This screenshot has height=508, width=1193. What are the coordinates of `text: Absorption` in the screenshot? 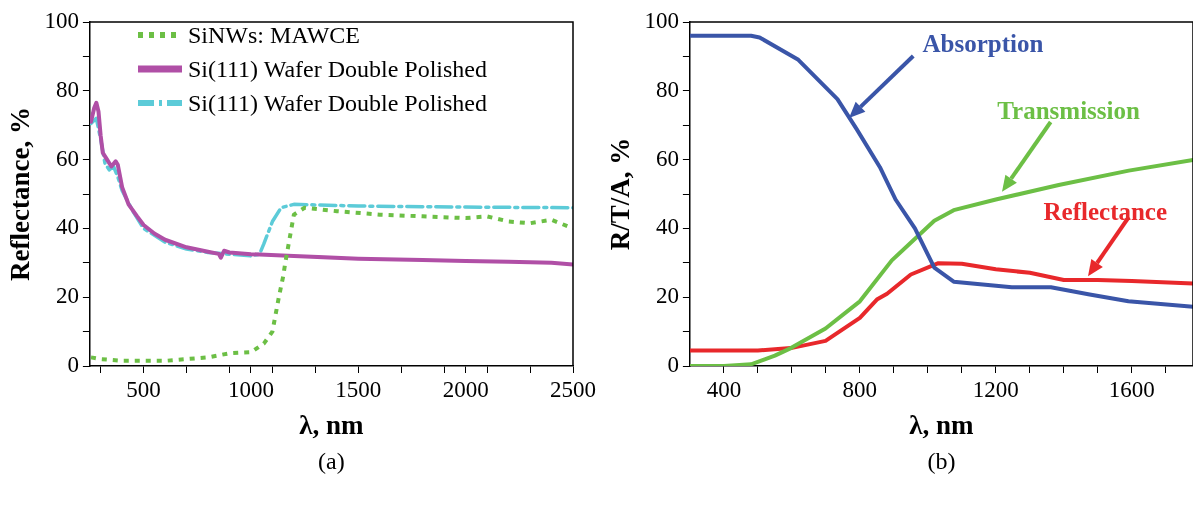 It's located at (983, 44).